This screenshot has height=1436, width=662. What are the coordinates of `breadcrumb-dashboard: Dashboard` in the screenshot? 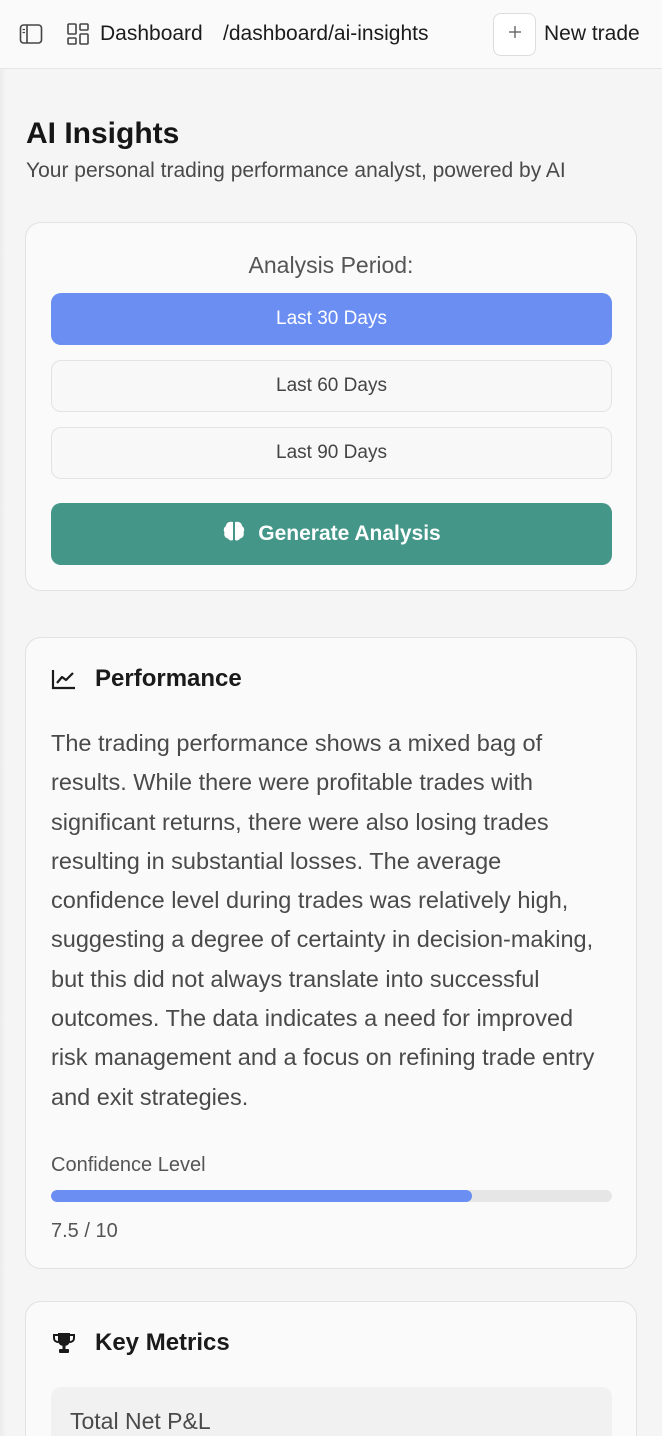 It's located at (151, 33).